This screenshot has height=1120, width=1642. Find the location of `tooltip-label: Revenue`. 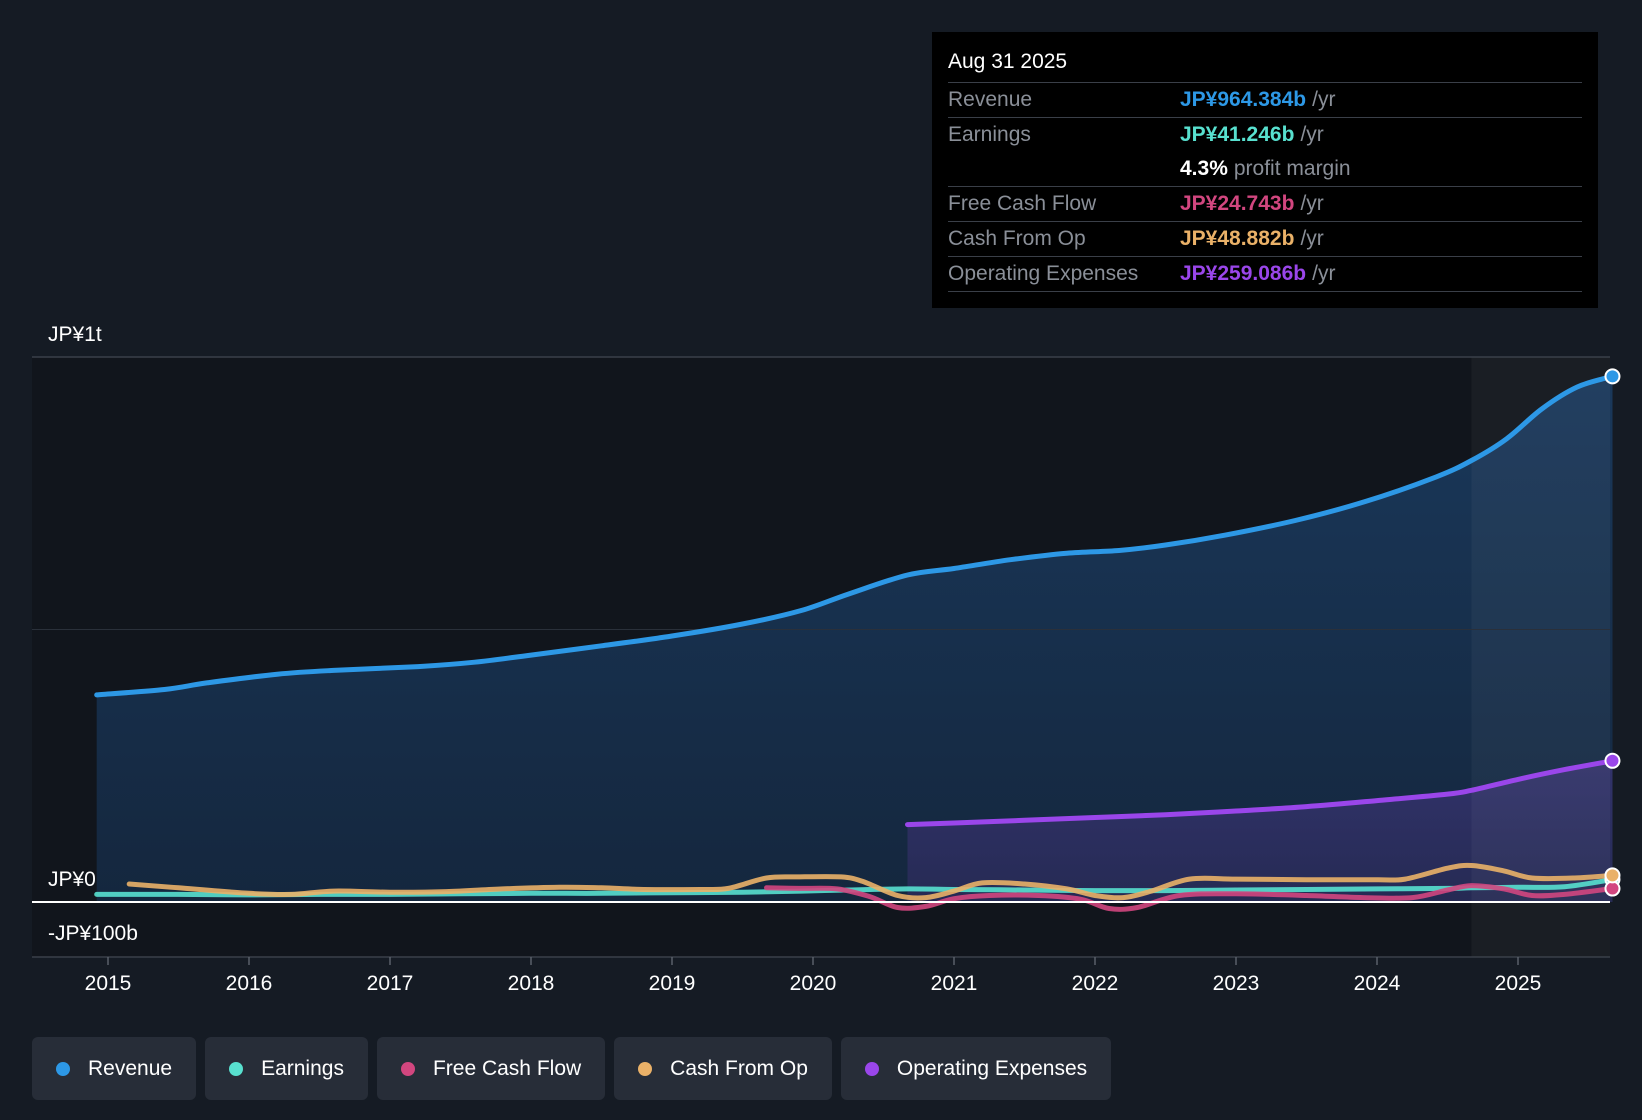

tooltip-label: Revenue is located at coordinates (990, 99).